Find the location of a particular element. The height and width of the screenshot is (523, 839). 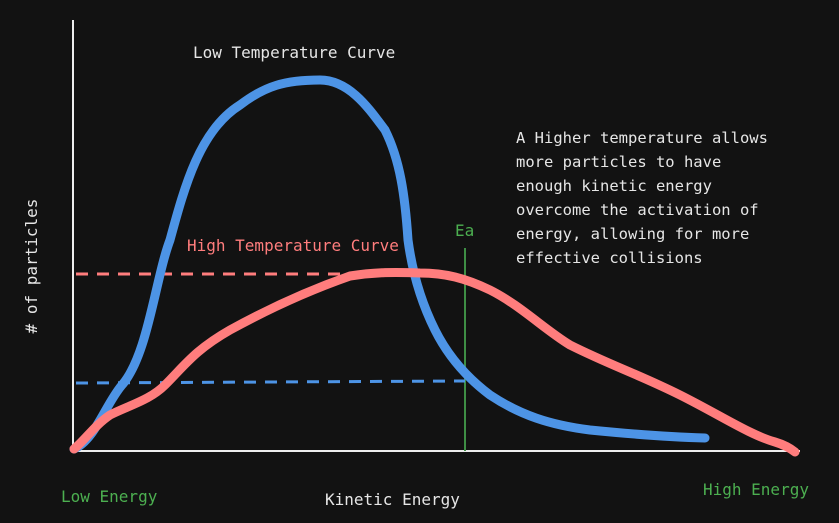

low-temperature-curve-label: Low Temperature Curve is located at coordinates (294, 52).